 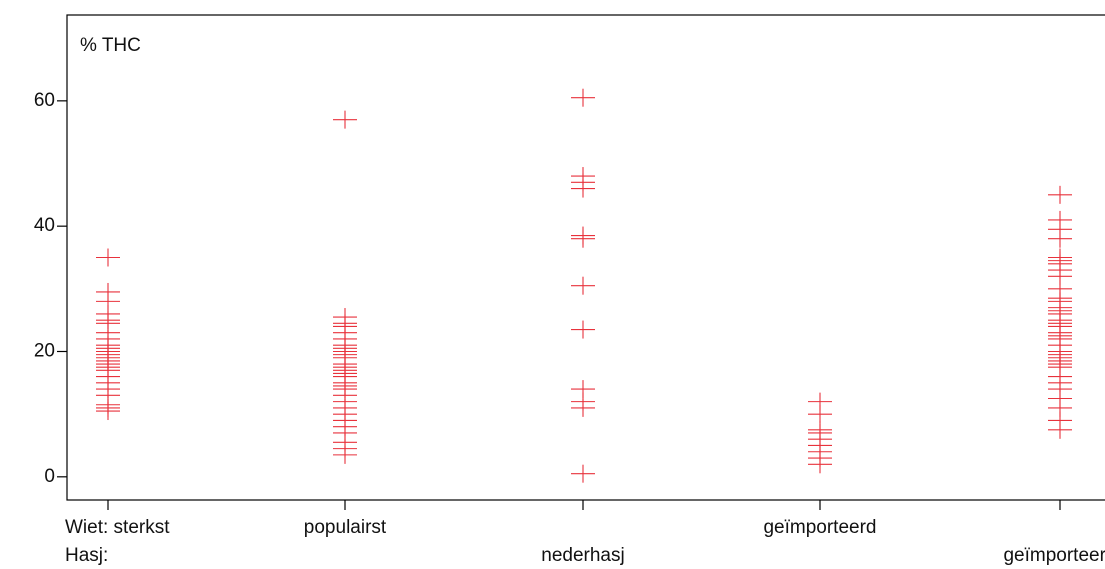 I want to click on y-axis-label: % THC, so click(x=110, y=45).